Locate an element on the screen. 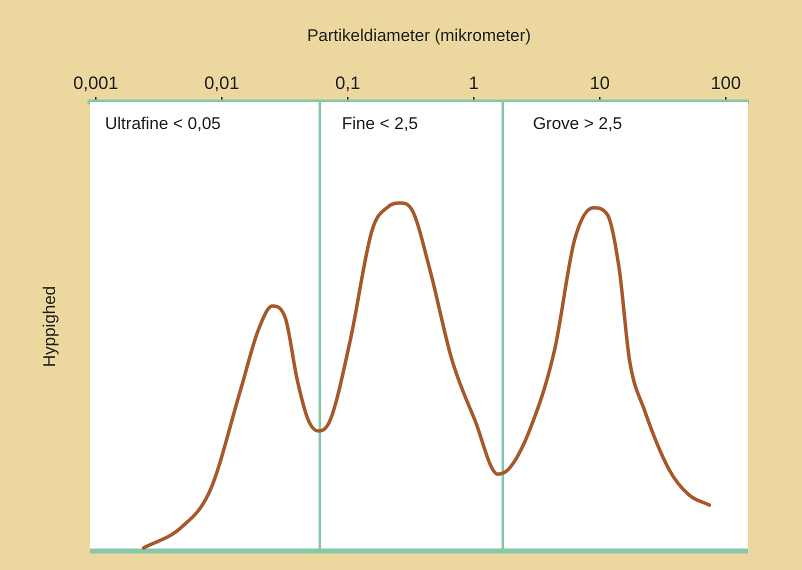 The height and width of the screenshot is (570, 802). x-axis-title: Partikeldiameter (mikrometer) is located at coordinates (419, 35).